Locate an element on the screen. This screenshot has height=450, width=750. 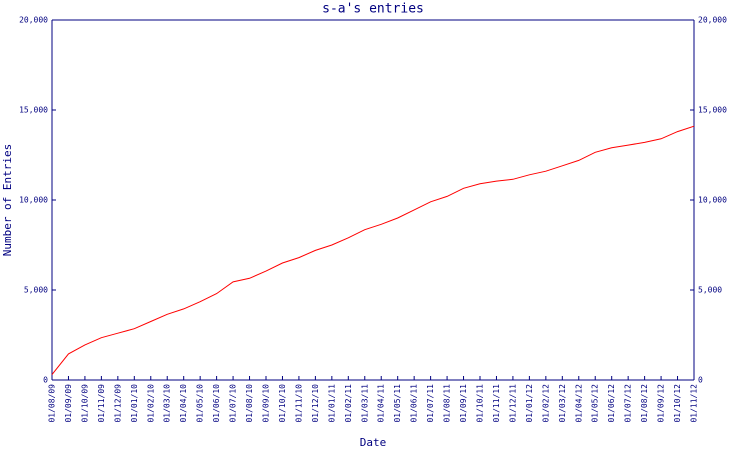
y2-tick-label: 0 is located at coordinates (700, 380).